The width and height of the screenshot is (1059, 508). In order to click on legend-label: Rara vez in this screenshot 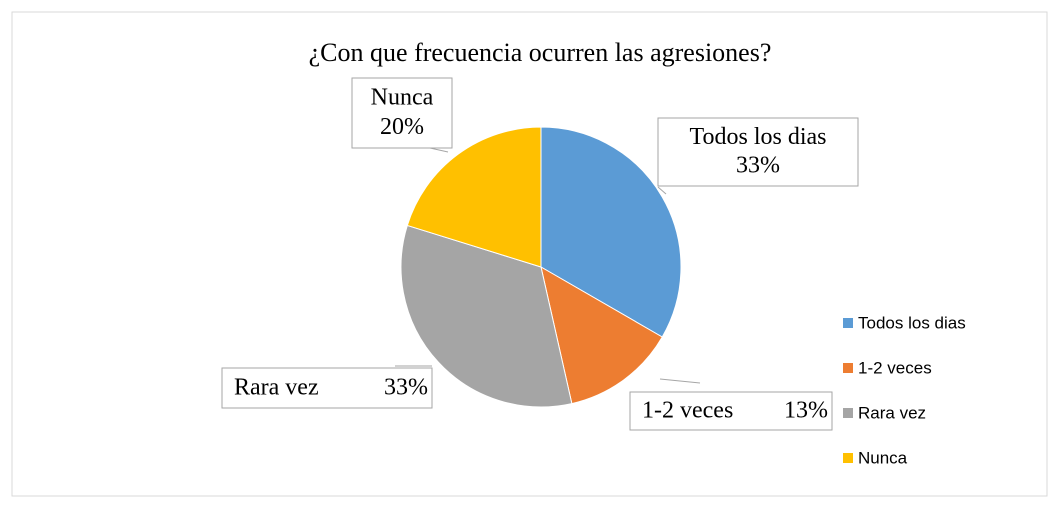, I will do `click(892, 412)`.